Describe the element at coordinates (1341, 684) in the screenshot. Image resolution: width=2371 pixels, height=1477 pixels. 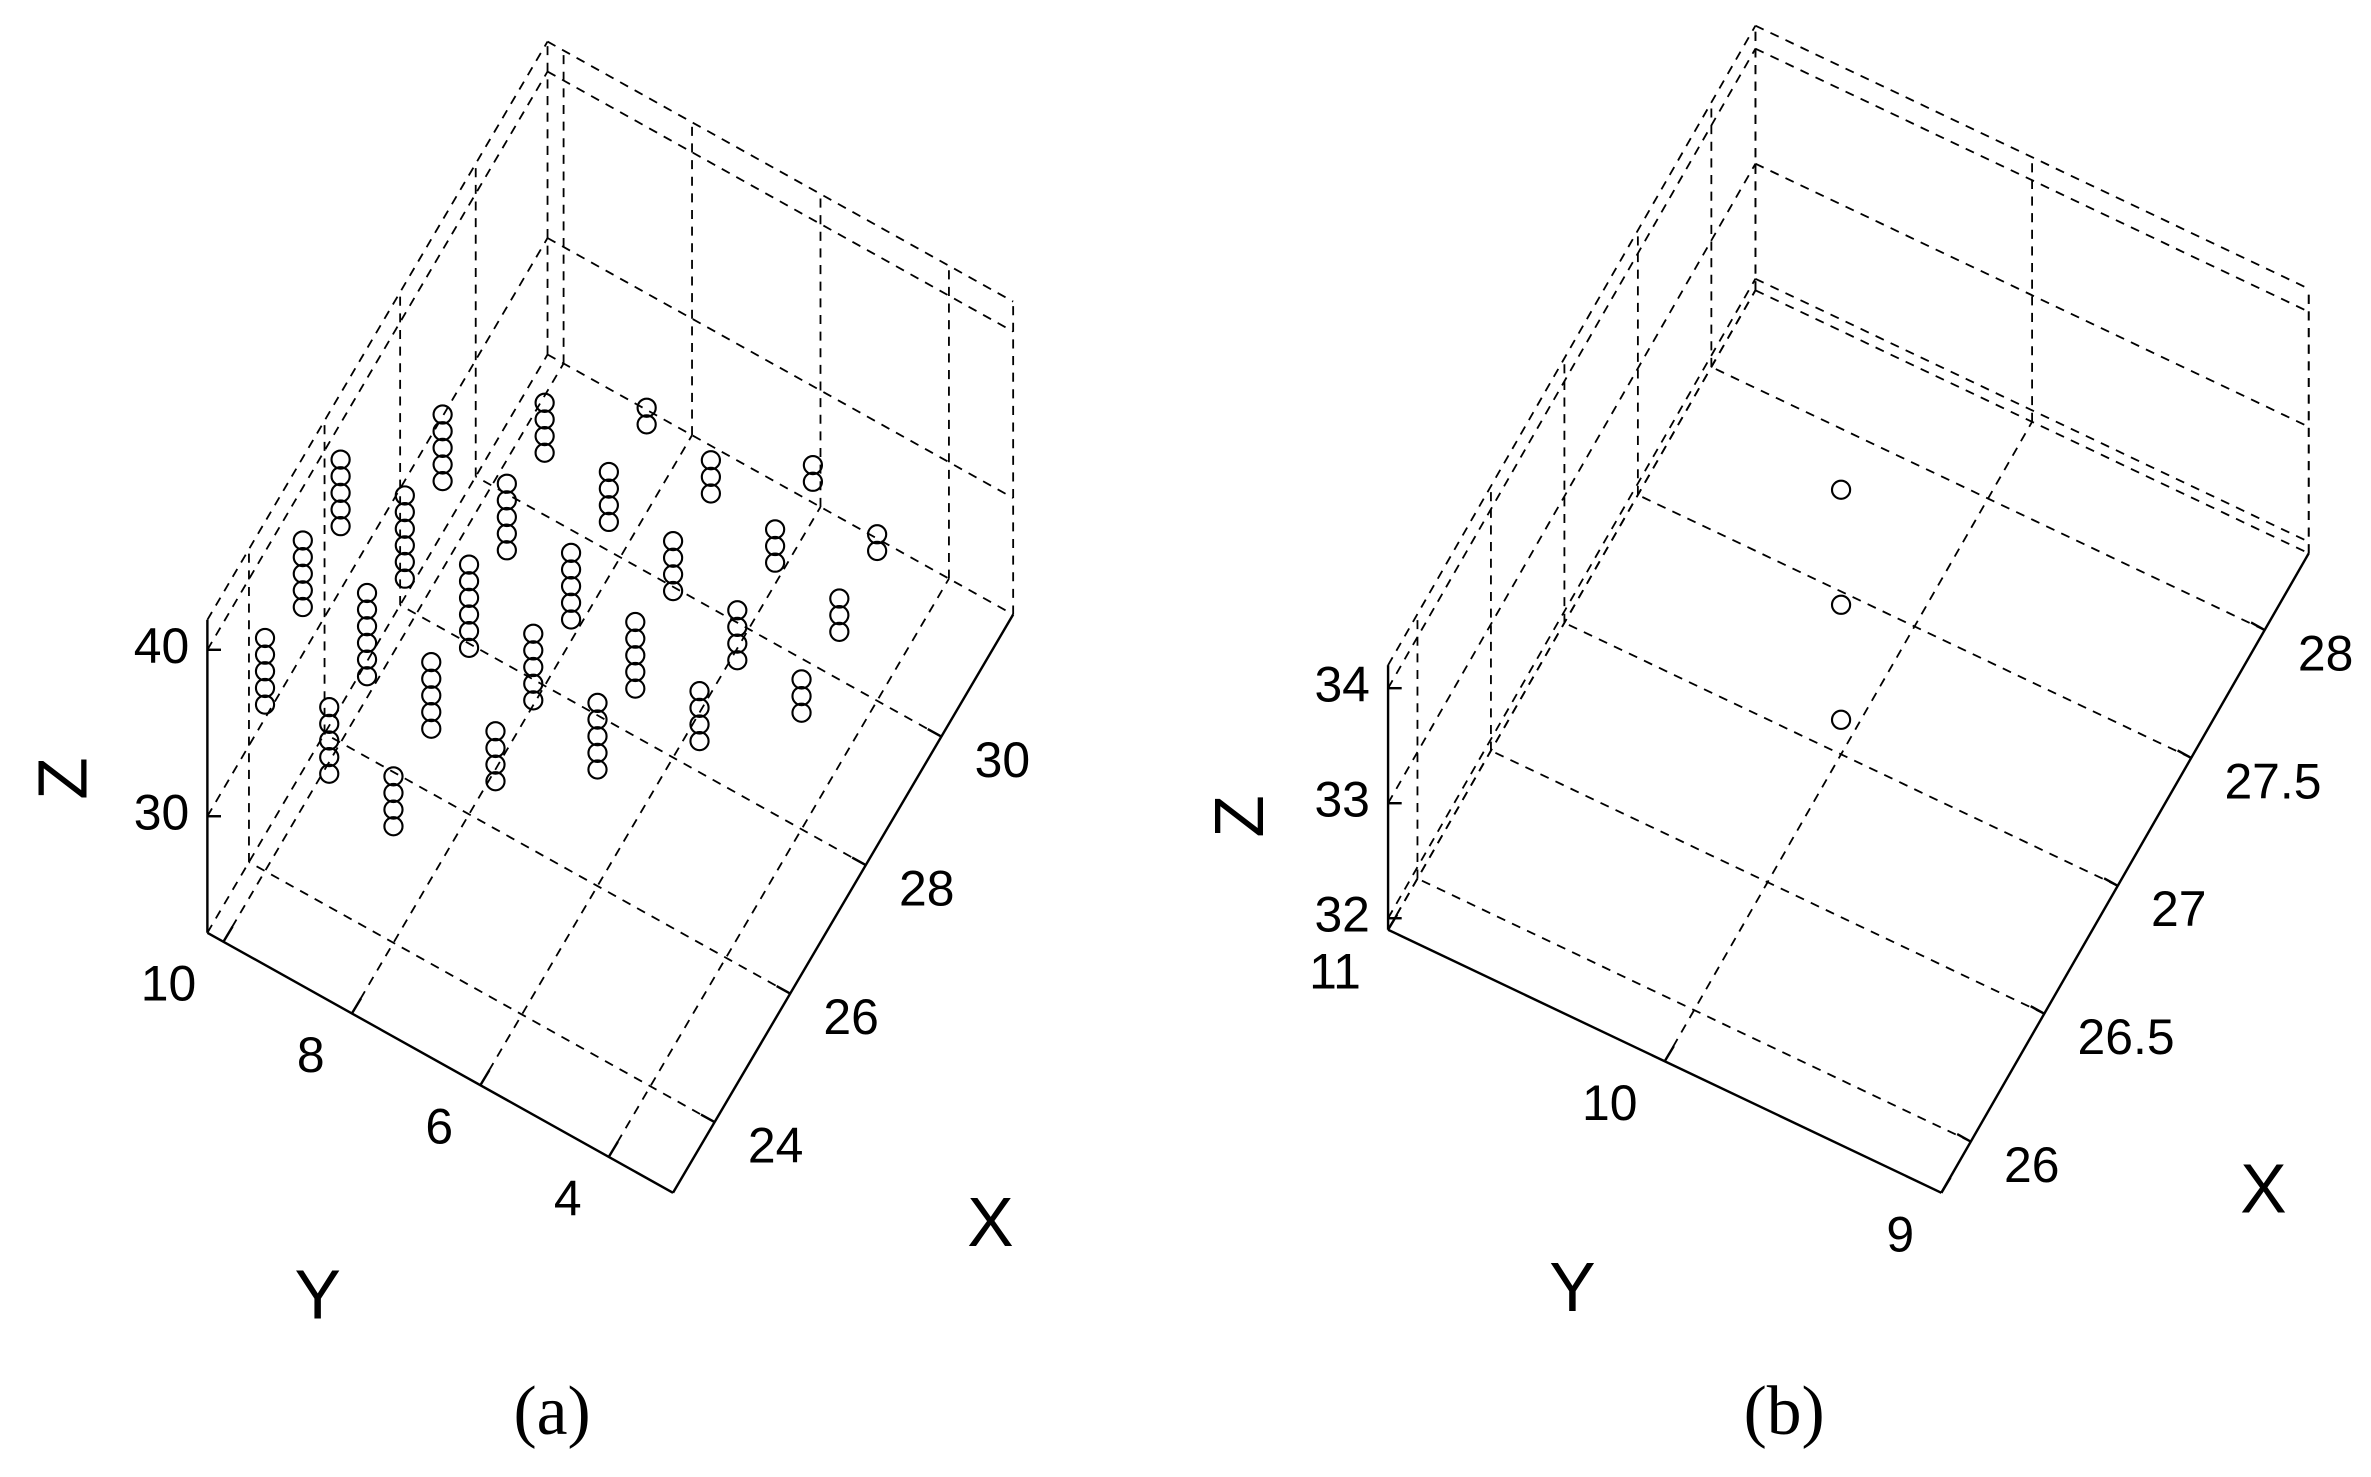
I see `z-tick-label: 34` at that location.